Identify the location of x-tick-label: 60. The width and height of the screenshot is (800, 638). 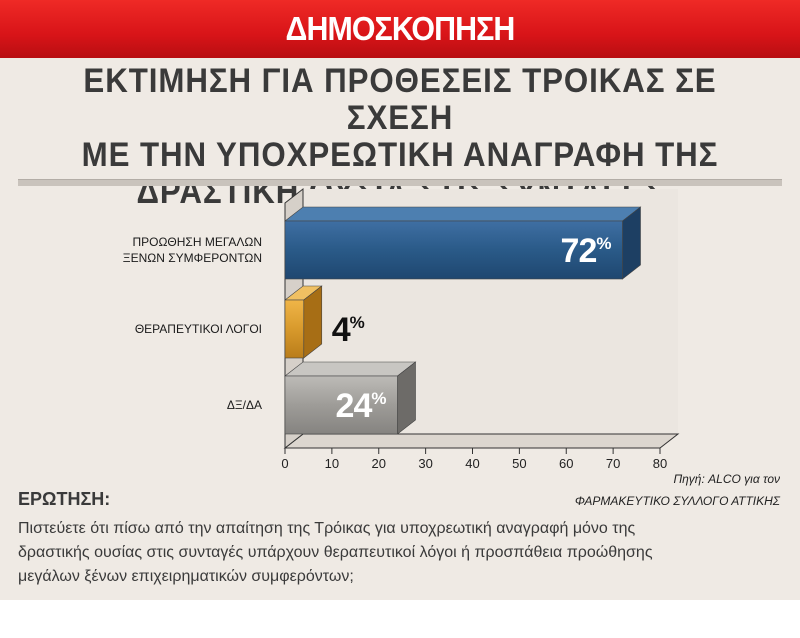
(566, 463).